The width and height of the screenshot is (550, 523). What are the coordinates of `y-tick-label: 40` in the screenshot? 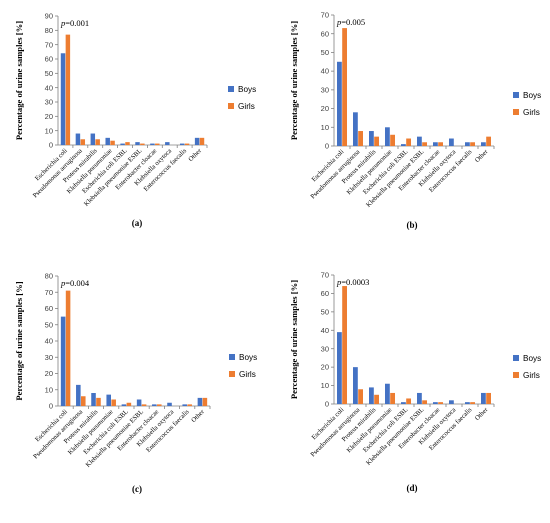 It's located at (325, 71).